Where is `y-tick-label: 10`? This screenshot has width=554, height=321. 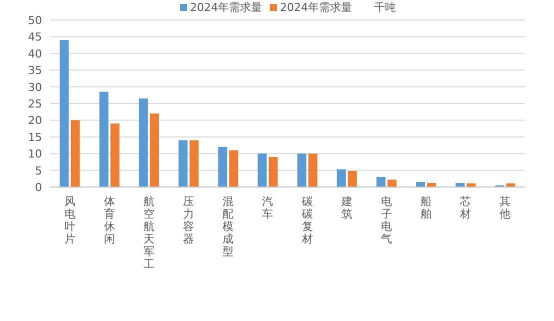 y-tick-label: 10 is located at coordinates (35, 154).